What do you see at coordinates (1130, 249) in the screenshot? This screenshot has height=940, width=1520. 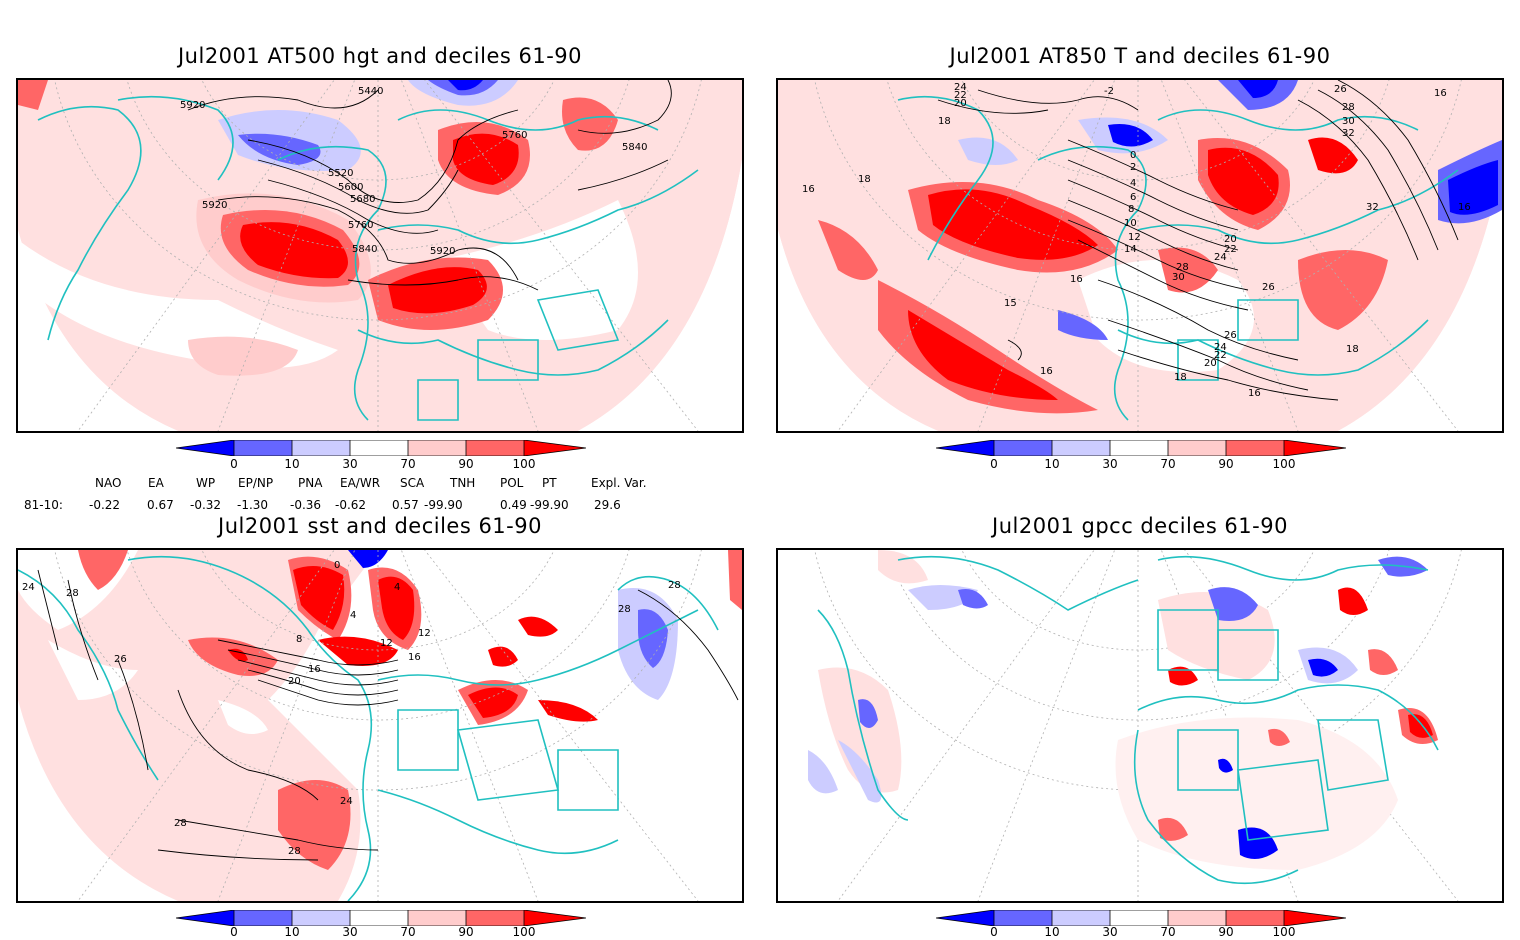 I see `contour-label: 14` at bounding box center [1130, 249].